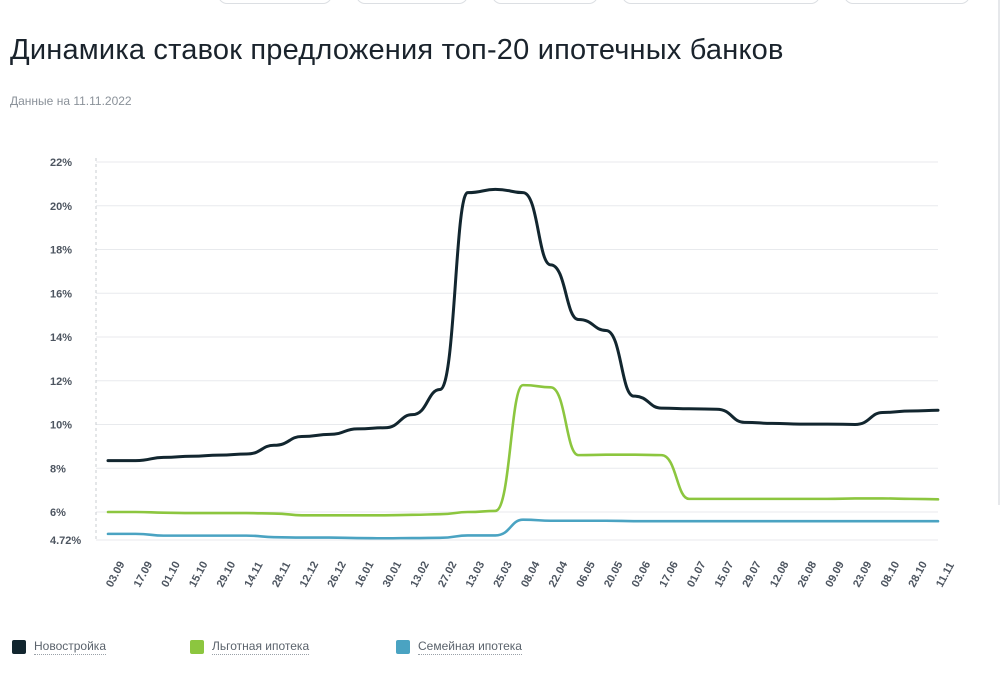 This screenshot has height=689, width=1000. Describe the element at coordinates (393, 574) in the screenshot. I see `x-tick-label: 30.01` at that location.